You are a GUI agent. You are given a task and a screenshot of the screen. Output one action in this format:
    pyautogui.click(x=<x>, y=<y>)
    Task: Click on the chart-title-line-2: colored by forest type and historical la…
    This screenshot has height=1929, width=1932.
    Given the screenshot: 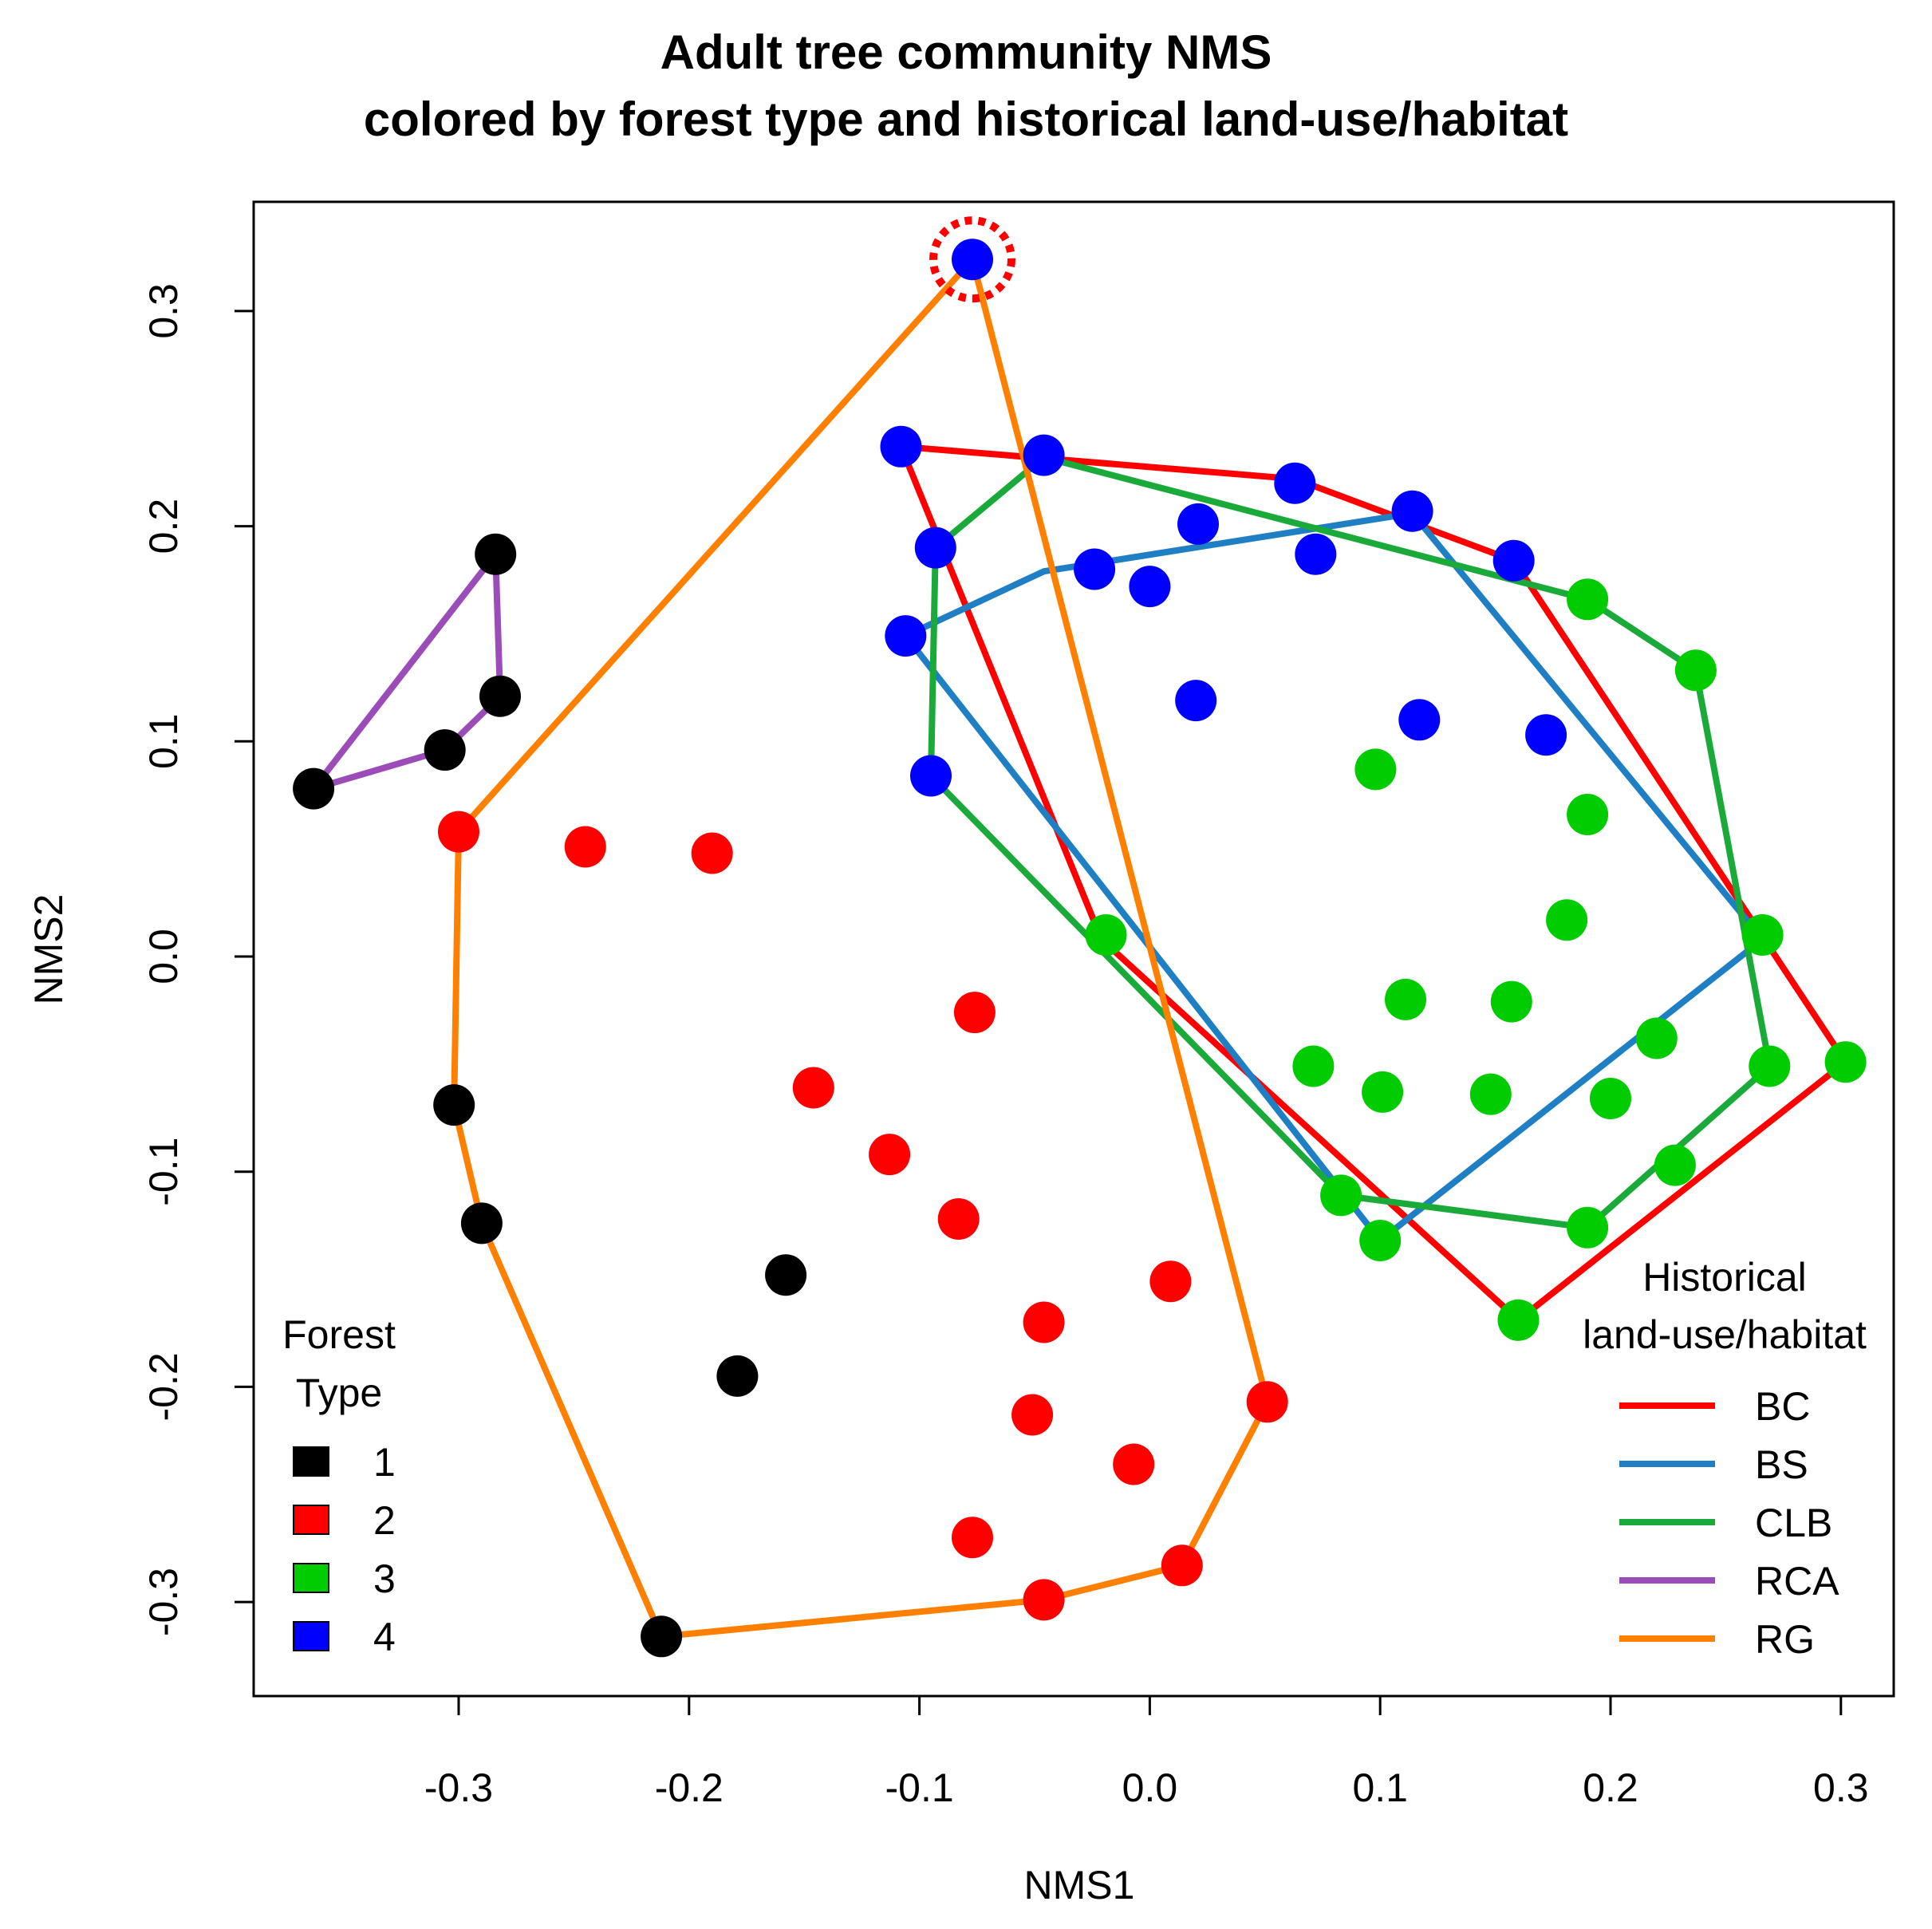 What is the action you would take?
    pyautogui.click(x=966, y=119)
    